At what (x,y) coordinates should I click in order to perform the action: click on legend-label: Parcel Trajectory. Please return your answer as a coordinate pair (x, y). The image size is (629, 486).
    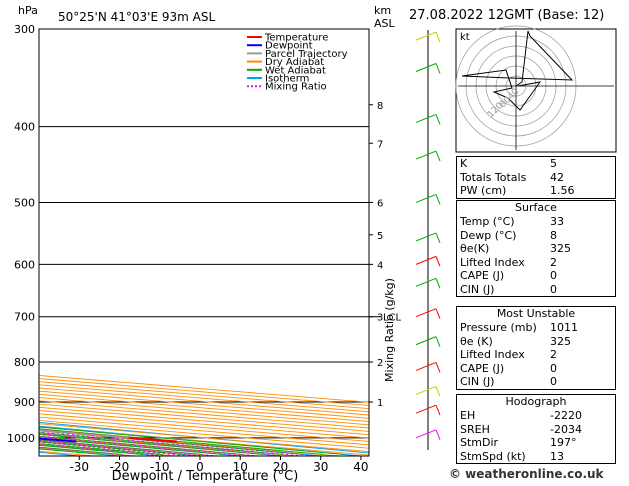
    Looking at the image, I should click on (306, 54).